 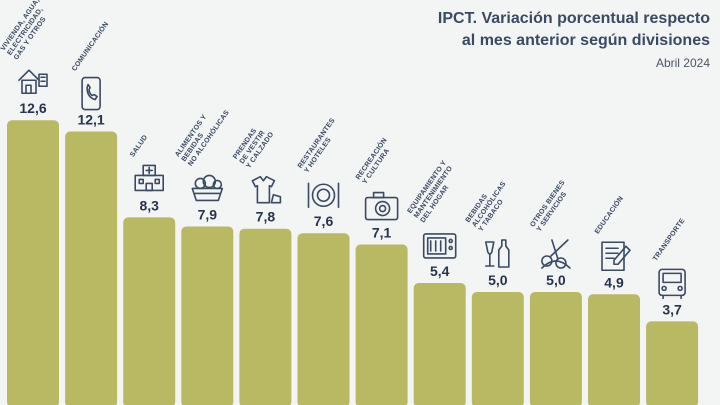 What do you see at coordinates (682, 63) in the screenshot?
I see `chart-subtitle: Abril 2024` at bounding box center [682, 63].